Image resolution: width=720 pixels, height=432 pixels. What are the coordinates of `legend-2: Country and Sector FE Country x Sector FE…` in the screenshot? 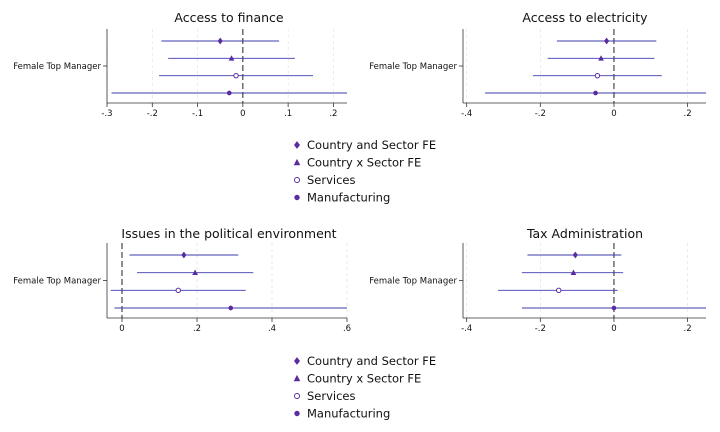 It's located at (364, 387).